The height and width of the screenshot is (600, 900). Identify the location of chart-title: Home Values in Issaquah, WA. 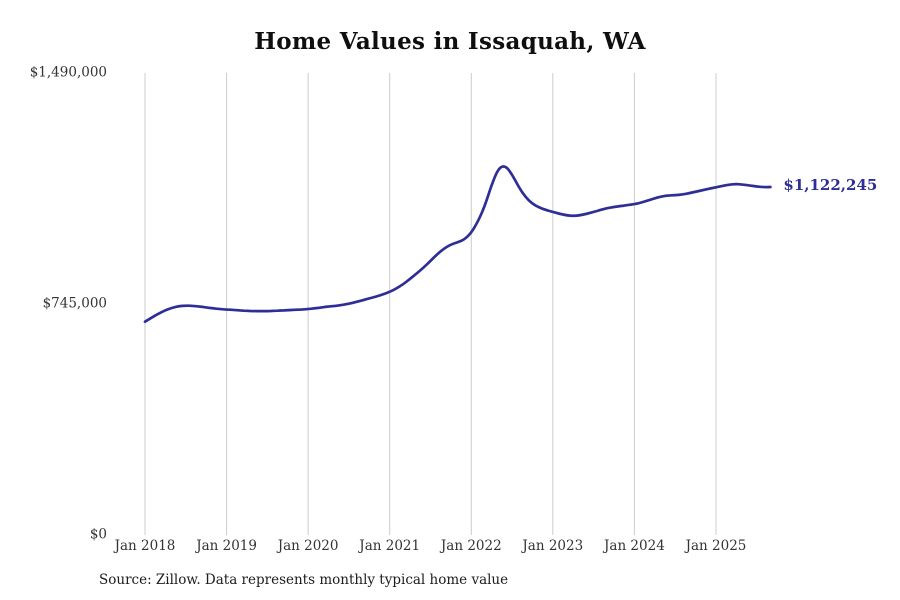
(450, 41).